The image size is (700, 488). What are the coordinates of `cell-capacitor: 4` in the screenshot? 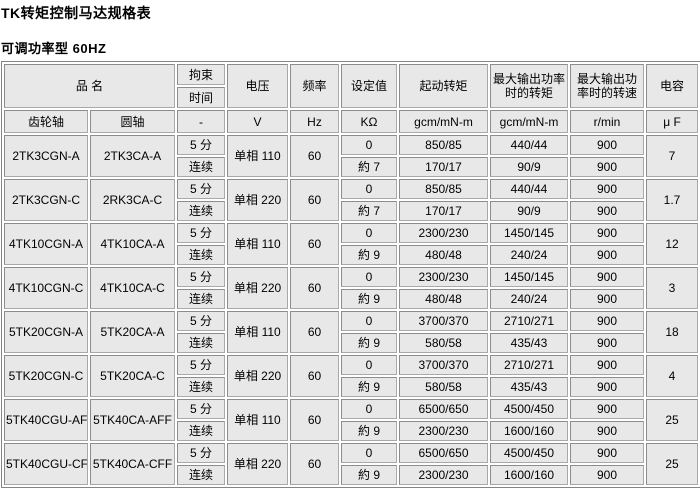 It's located at (672, 376).